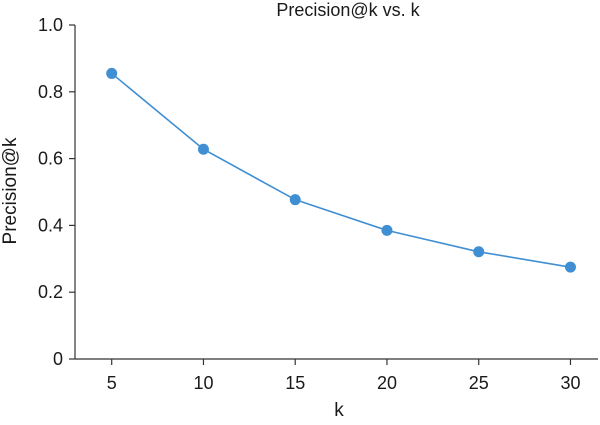 Image resolution: width=600 pixels, height=425 pixels. What do you see at coordinates (50, 225) in the screenshot?
I see `y-tick-label: 0.4` at bounding box center [50, 225].